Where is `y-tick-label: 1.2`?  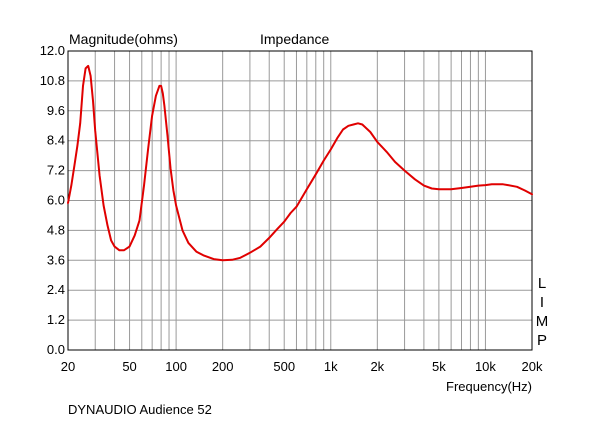 y-tick-label: 1.2 is located at coordinates (56, 319).